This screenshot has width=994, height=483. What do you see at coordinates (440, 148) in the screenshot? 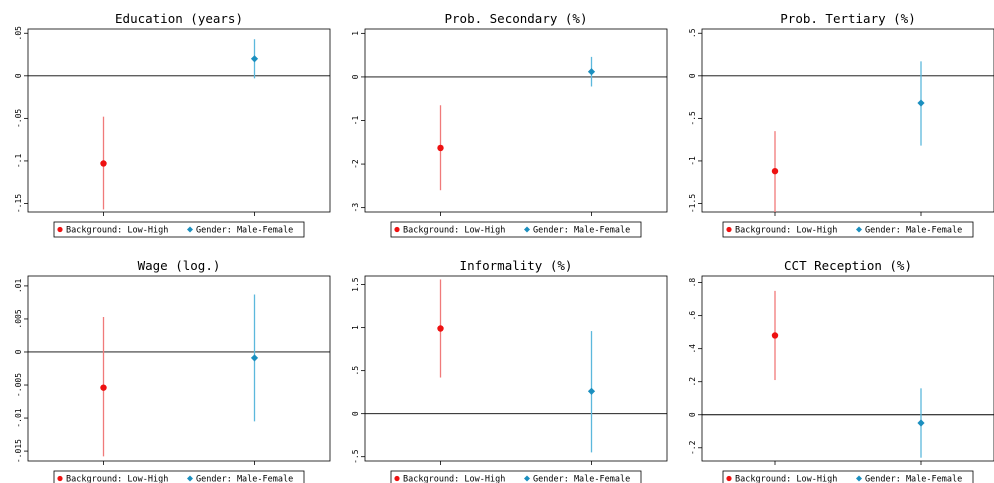
I see `panel-prob-secondary-background-low-high-point` at bounding box center [440, 148].